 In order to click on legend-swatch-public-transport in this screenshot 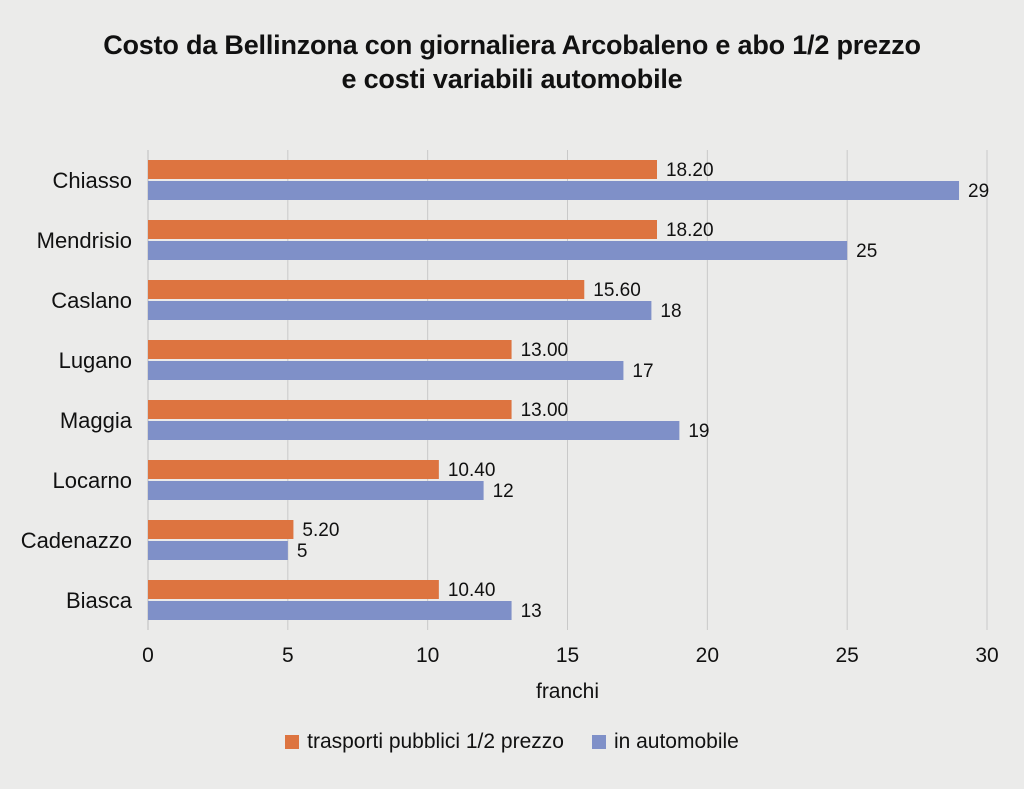, I will do `click(292, 742)`.